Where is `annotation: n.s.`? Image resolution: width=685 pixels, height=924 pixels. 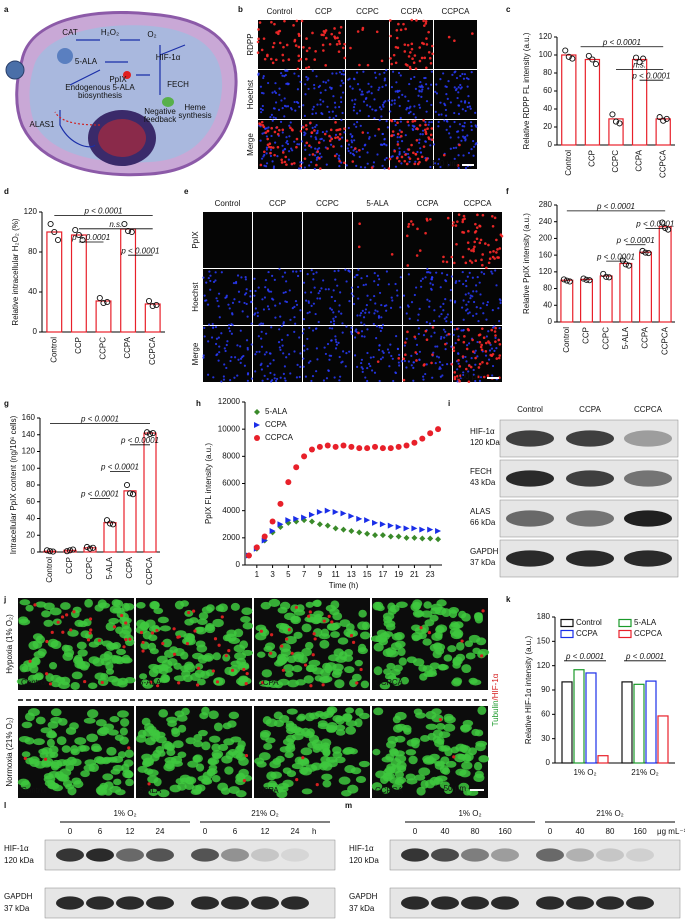
annotation: n.s. is located at coordinates (115, 224).